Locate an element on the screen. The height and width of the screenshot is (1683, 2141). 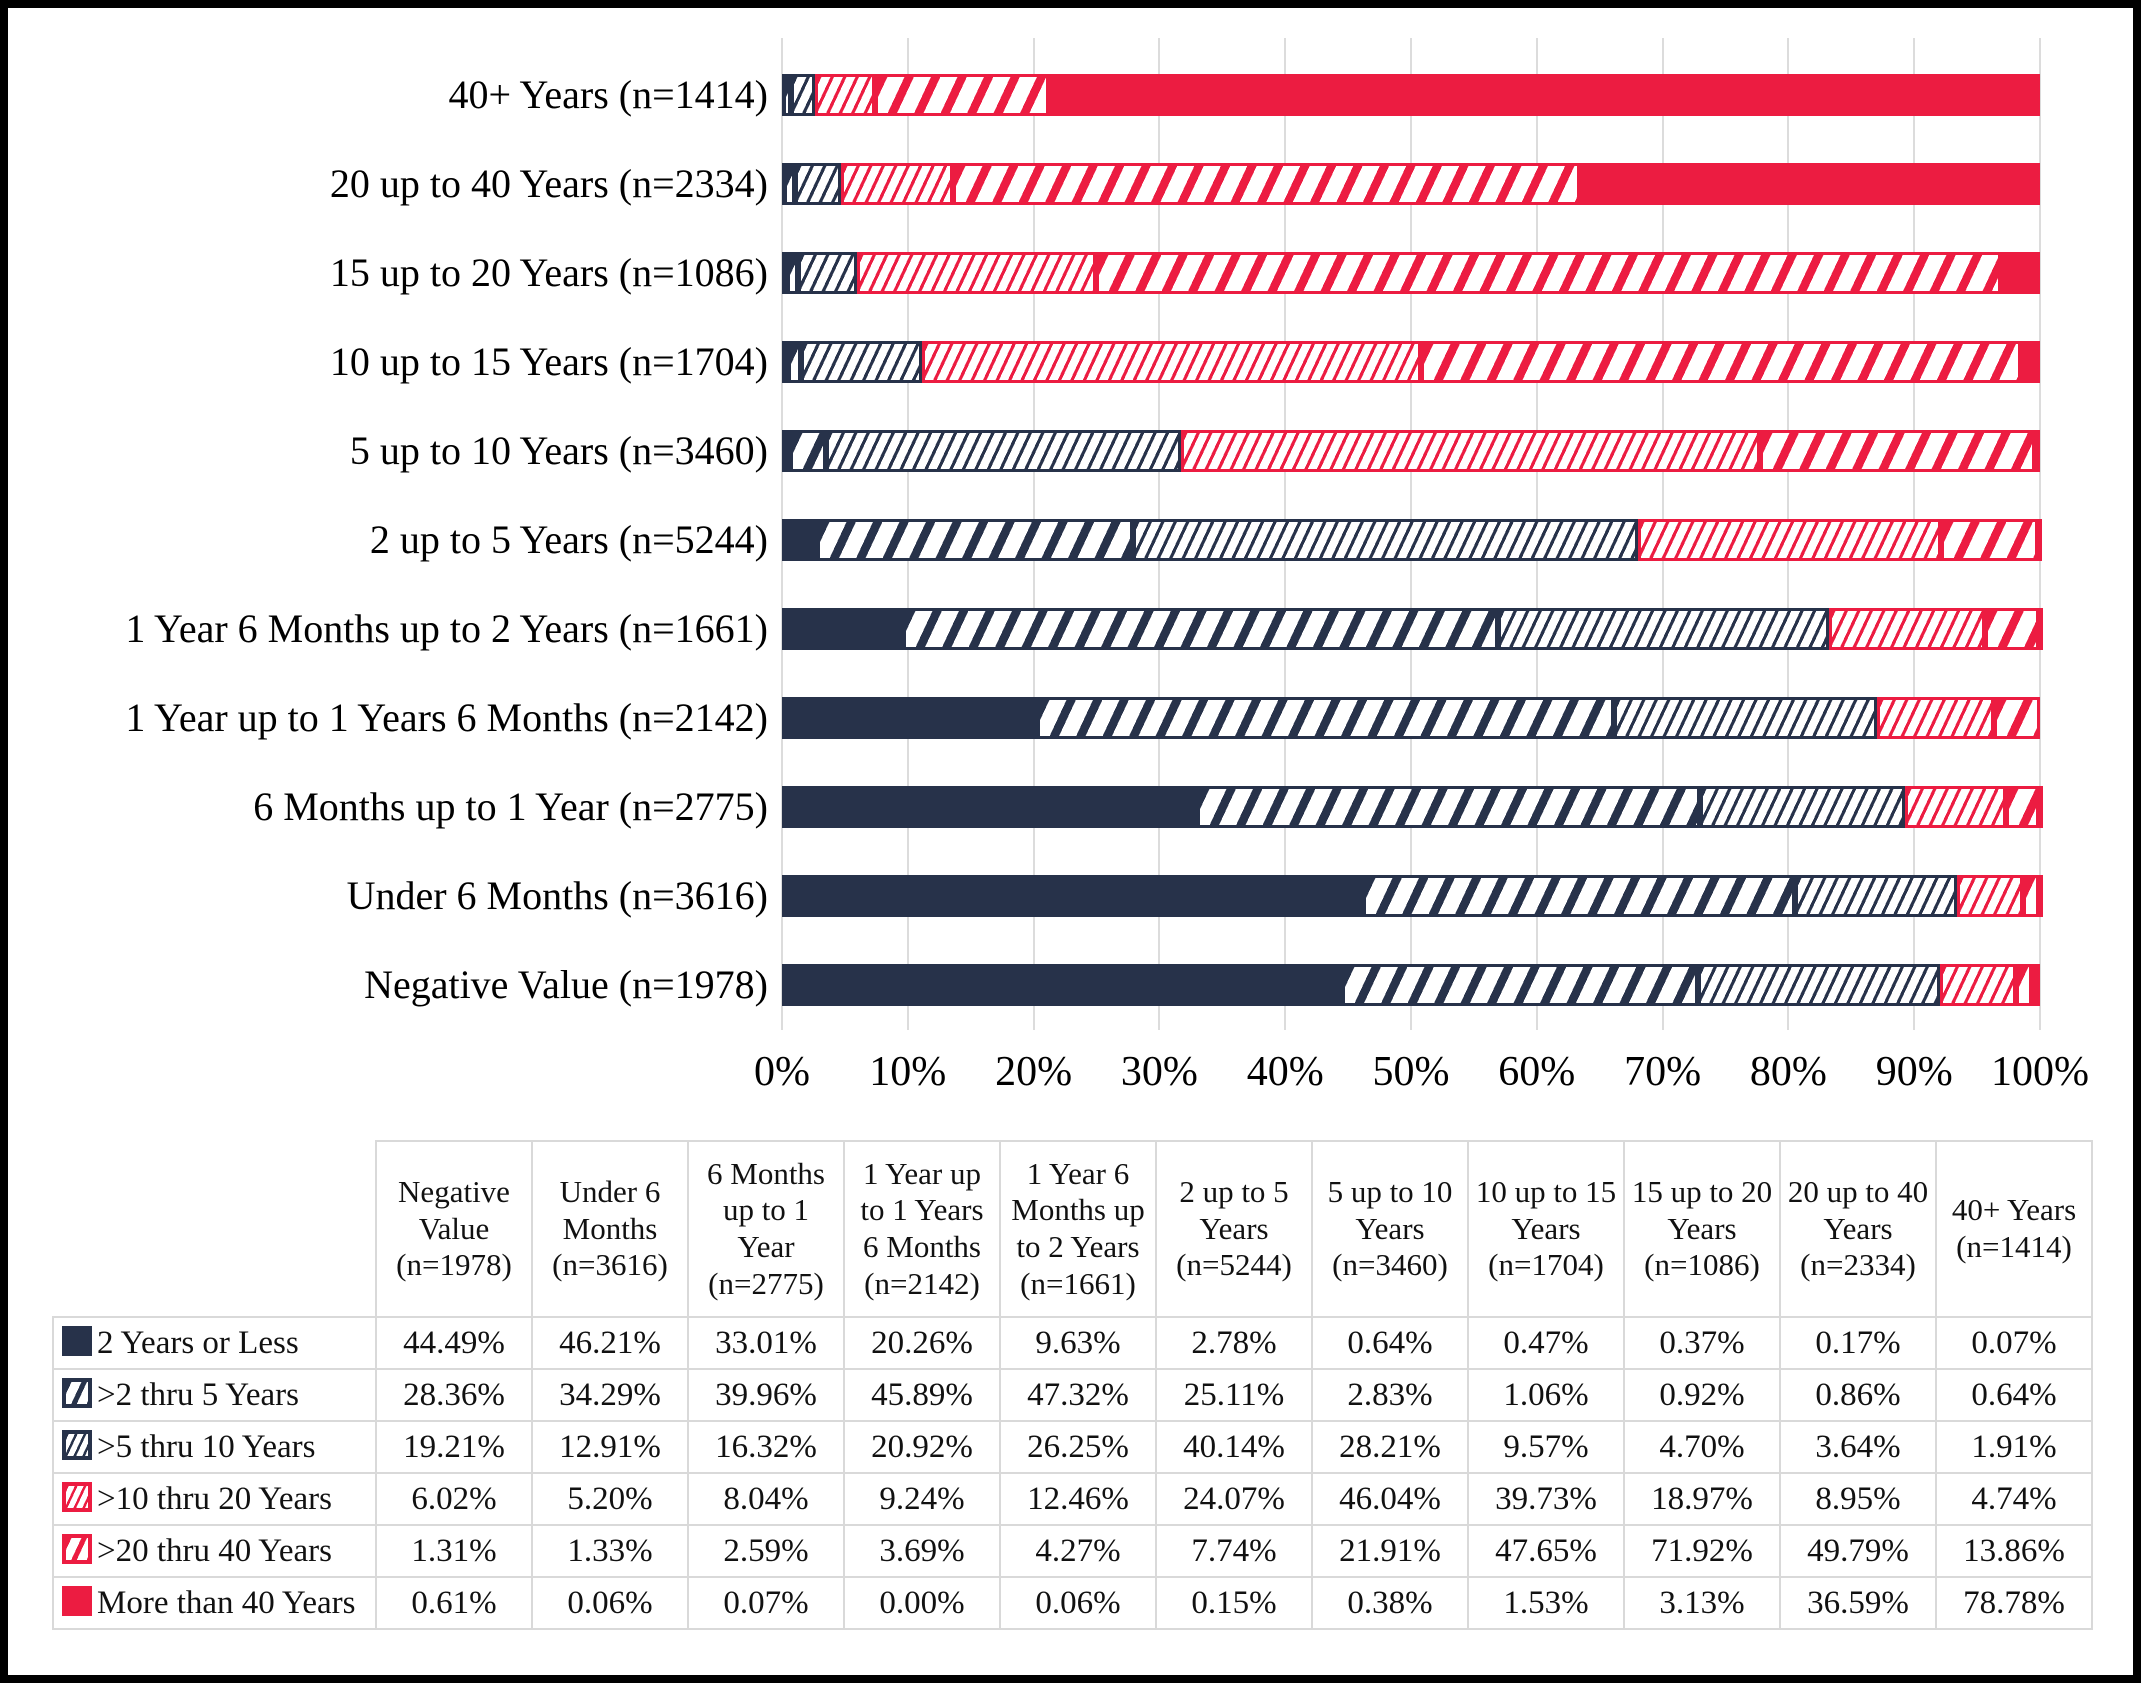
table-value-cell: 9.24% is located at coordinates (923, 1500).